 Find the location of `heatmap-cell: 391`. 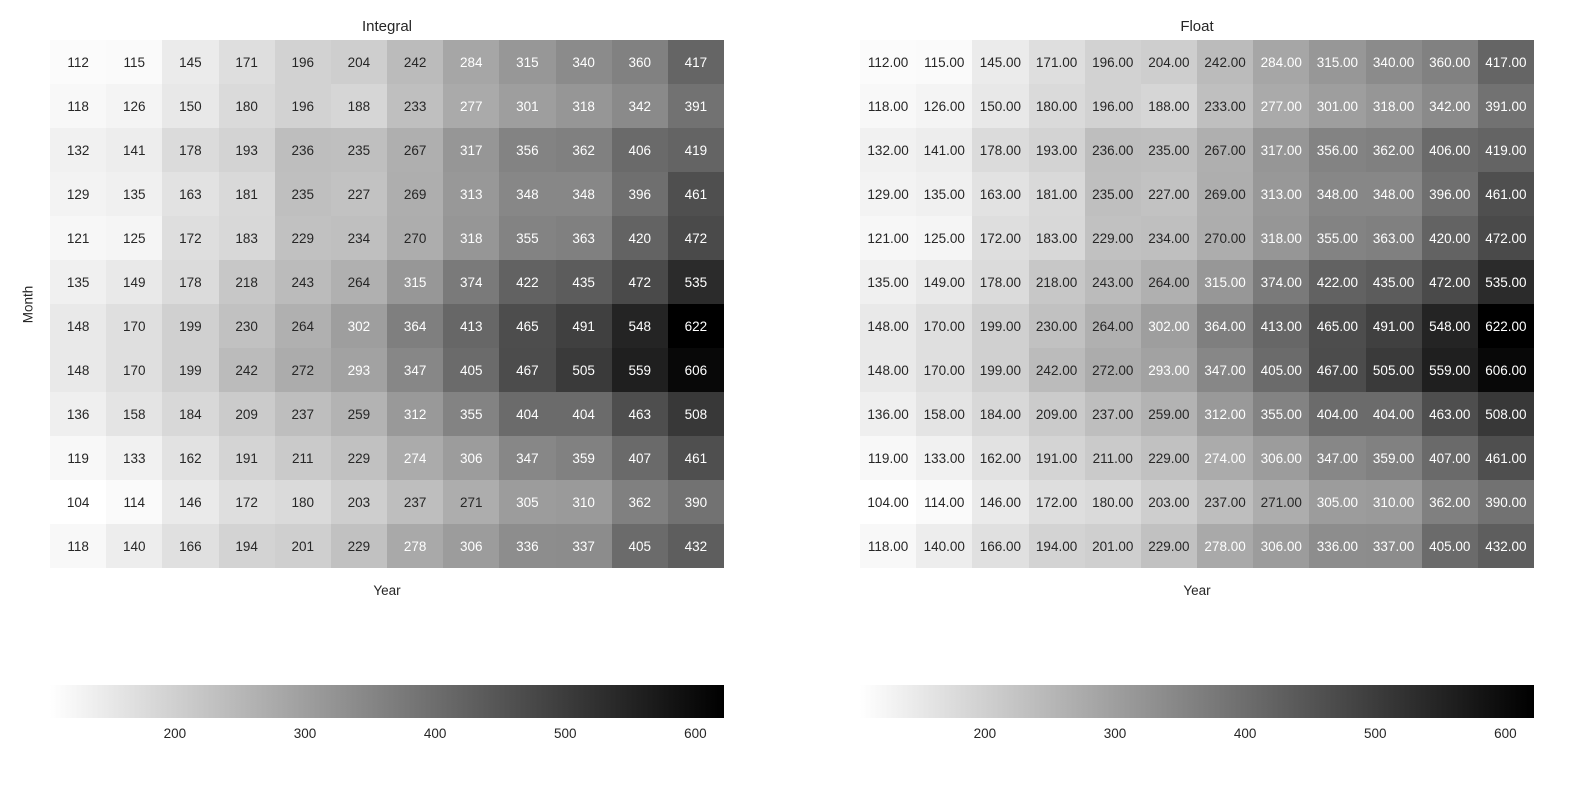

heatmap-cell: 391 is located at coordinates (695, 106).